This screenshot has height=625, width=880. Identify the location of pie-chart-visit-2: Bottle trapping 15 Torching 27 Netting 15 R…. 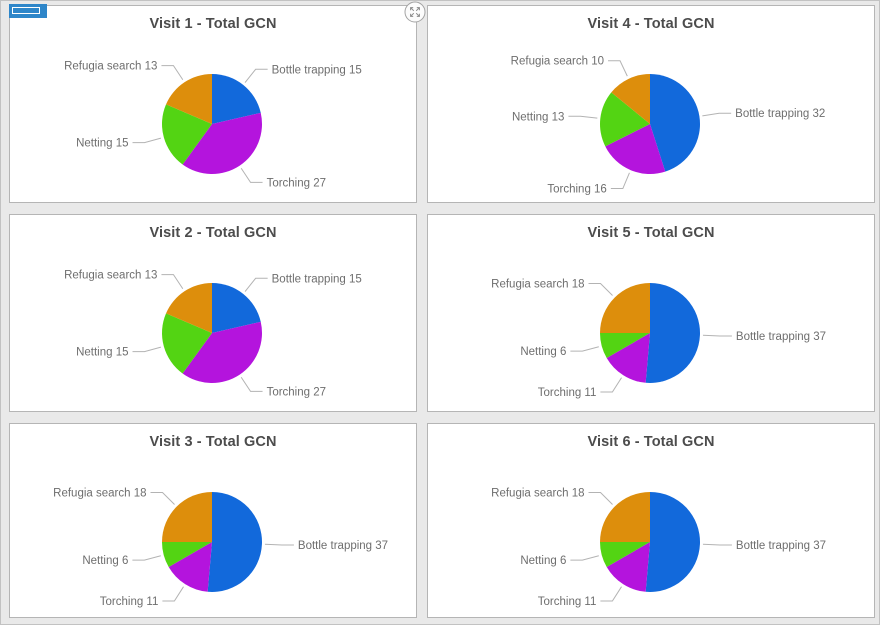
(212, 326).